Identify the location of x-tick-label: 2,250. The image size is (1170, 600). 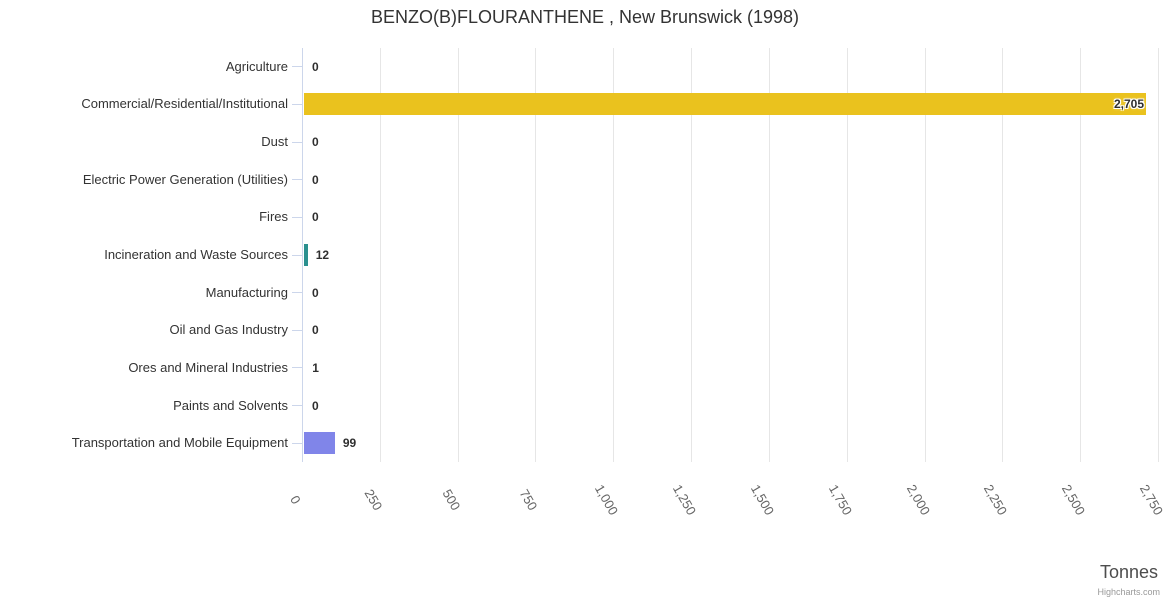
(996, 499).